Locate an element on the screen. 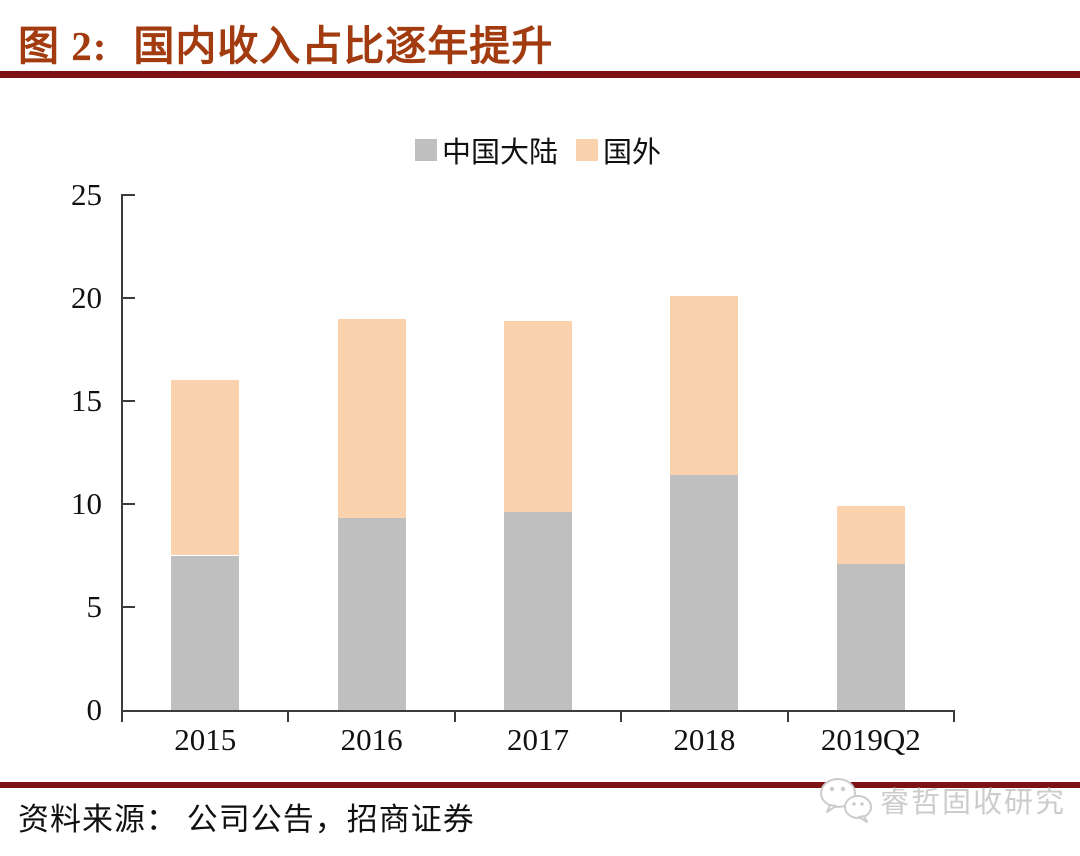  x-axis-category-label: 2015 is located at coordinates (205, 739).